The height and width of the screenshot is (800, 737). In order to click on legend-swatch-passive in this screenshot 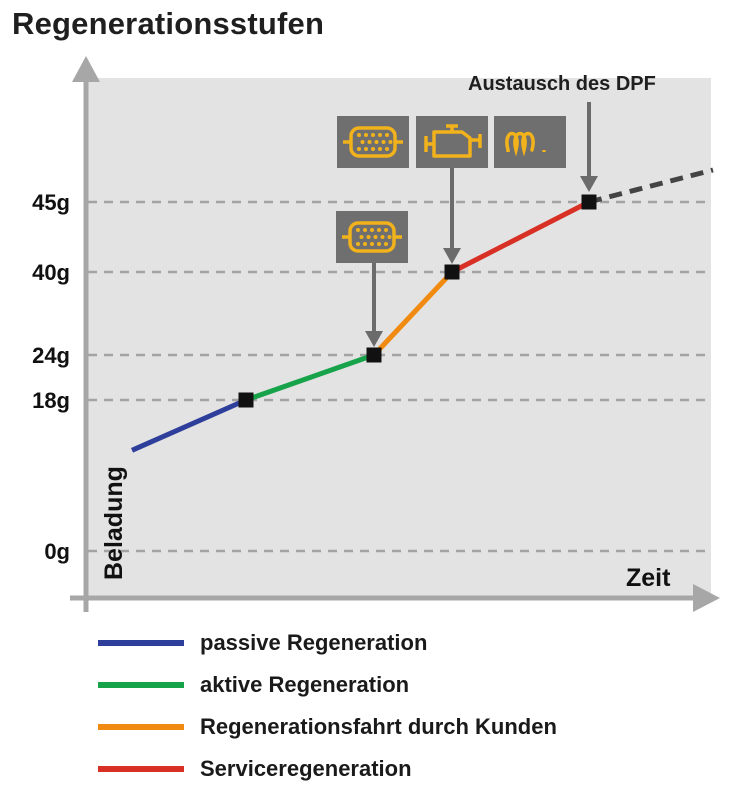, I will do `click(141, 643)`.